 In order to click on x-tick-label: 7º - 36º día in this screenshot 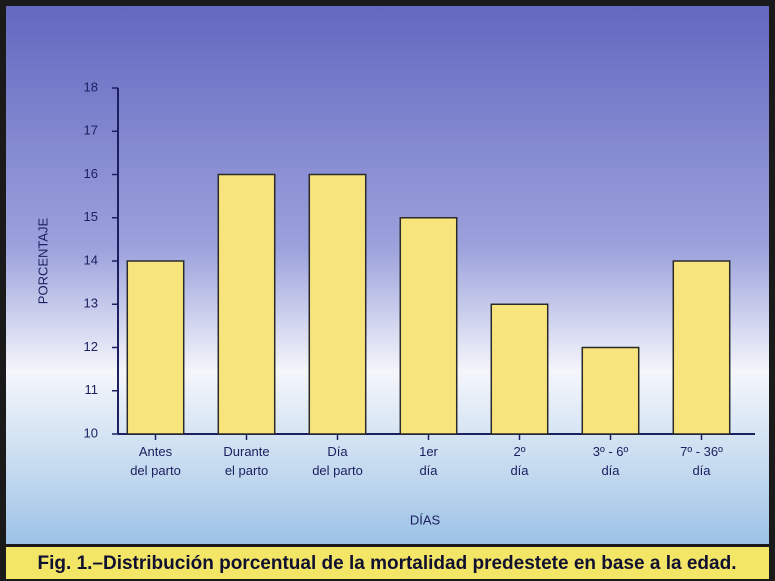, I will do `click(701, 461)`.